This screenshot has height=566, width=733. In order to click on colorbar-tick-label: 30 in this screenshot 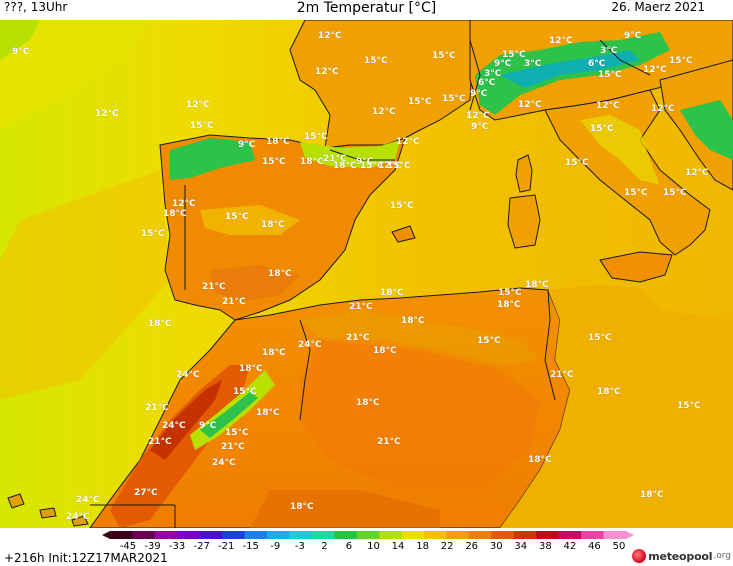, I will do `click(496, 546)`.